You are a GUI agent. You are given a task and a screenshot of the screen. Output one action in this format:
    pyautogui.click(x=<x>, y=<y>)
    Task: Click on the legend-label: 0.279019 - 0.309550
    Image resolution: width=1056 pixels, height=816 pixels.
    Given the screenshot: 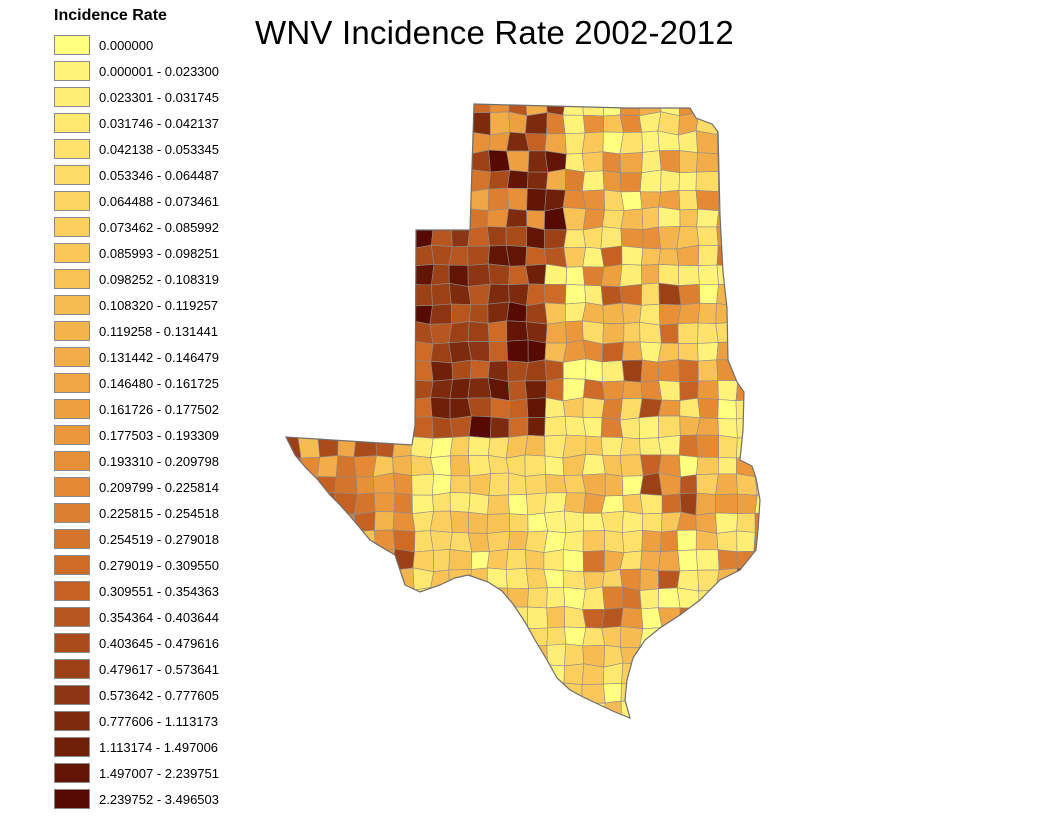 What is the action you would take?
    pyautogui.click(x=159, y=565)
    